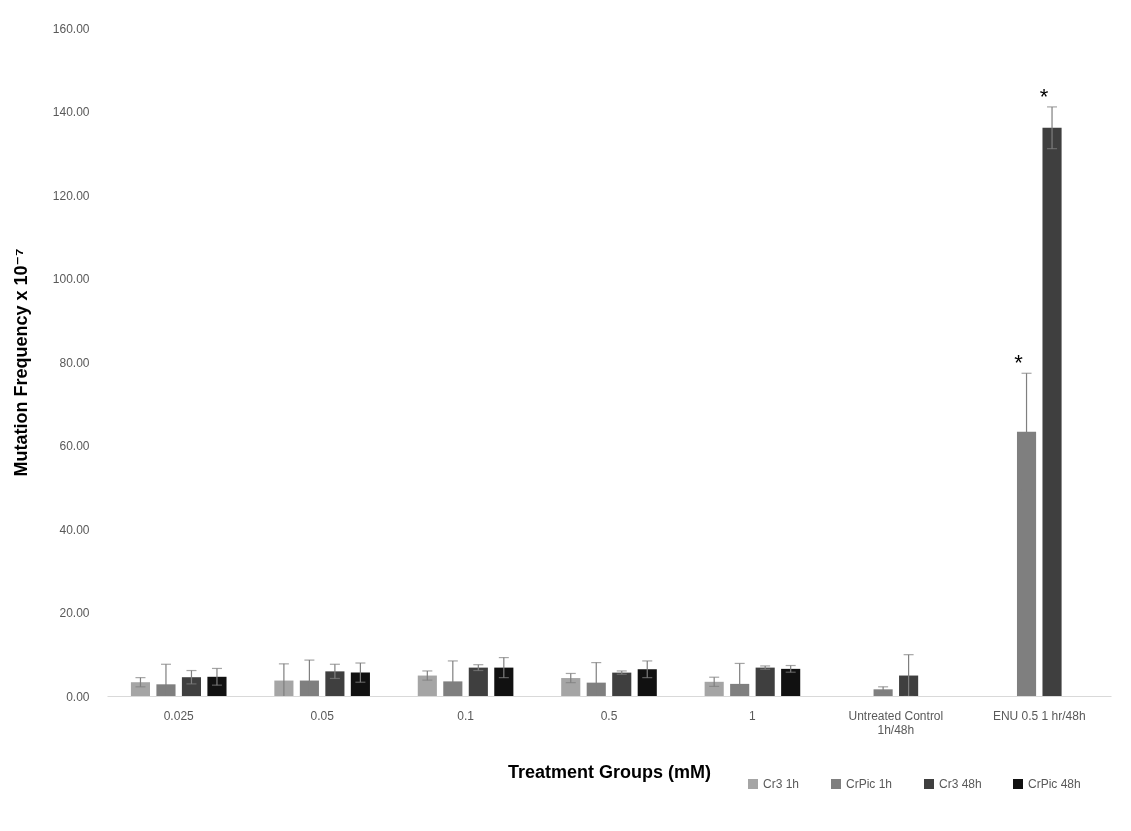 The width and height of the screenshot is (1131, 831). Describe the element at coordinates (466, 715) in the screenshot. I see `x-tick-label: 0.1` at that location.